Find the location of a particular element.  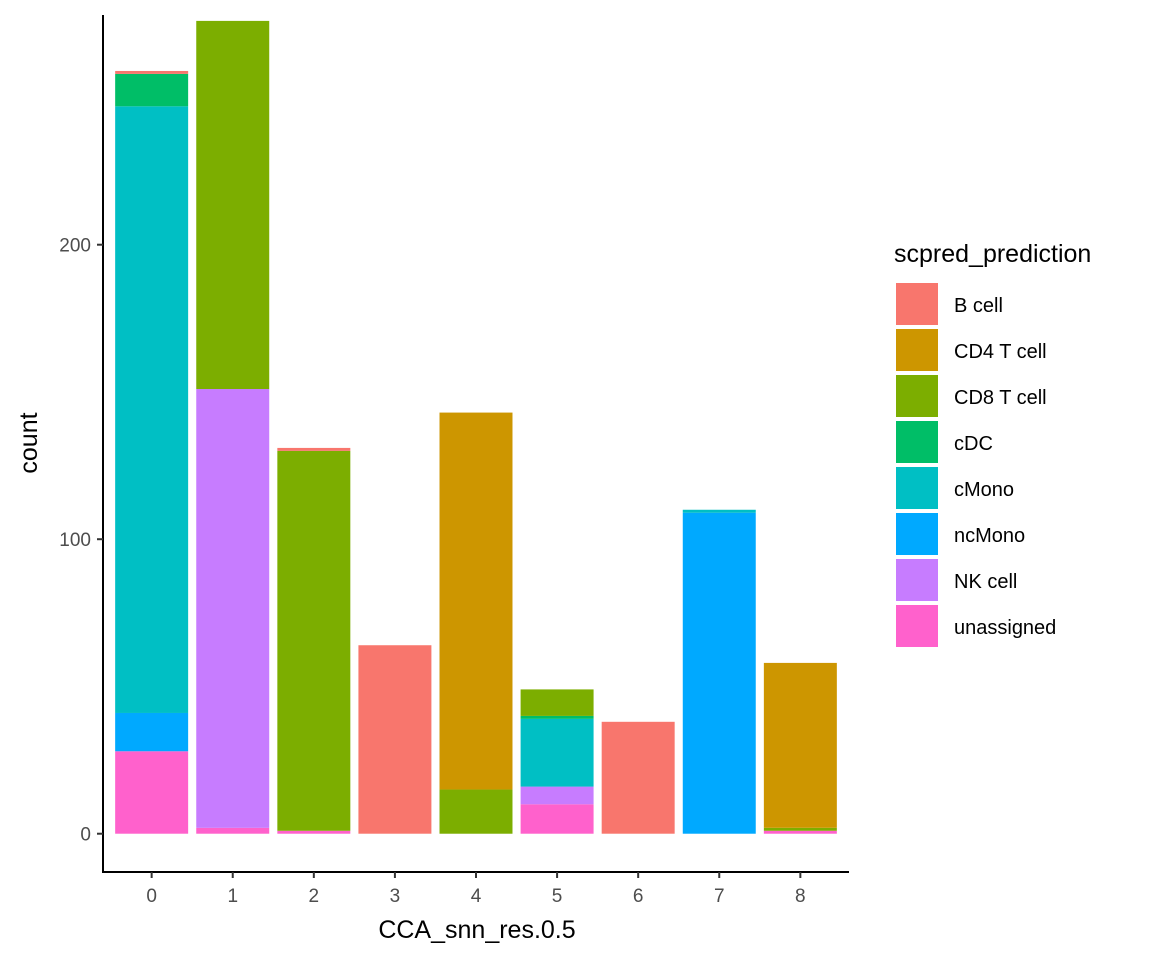

legend-swatch-cdc is located at coordinates (917, 442).